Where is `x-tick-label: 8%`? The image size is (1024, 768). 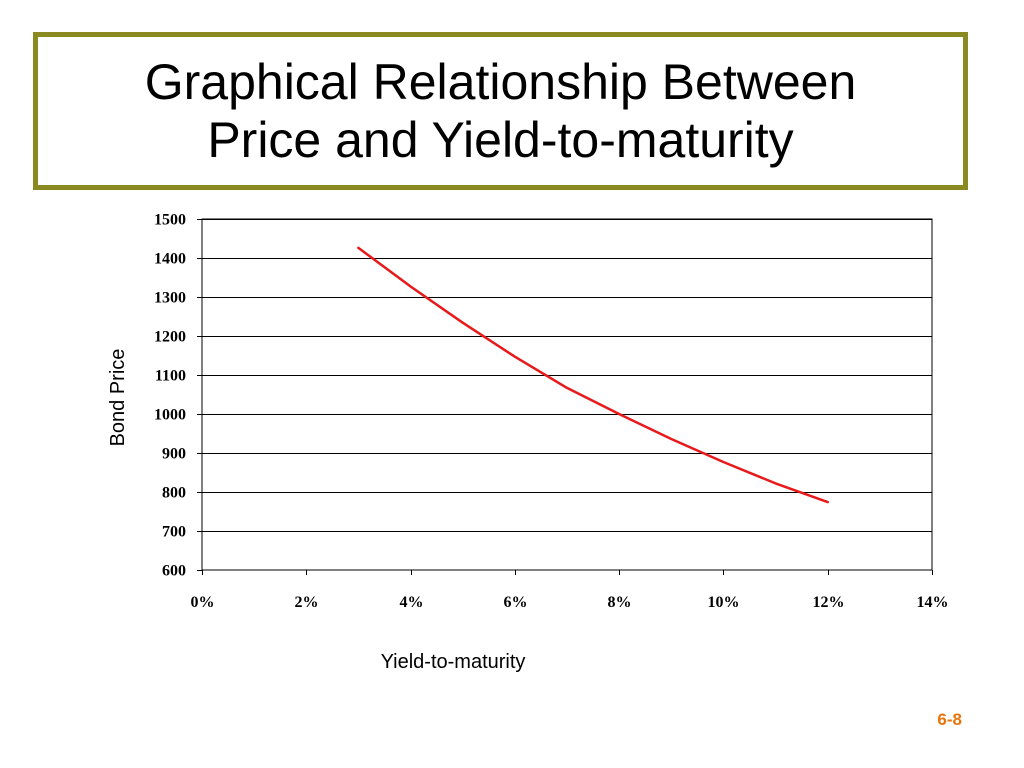 x-tick-label: 8% is located at coordinates (620, 602).